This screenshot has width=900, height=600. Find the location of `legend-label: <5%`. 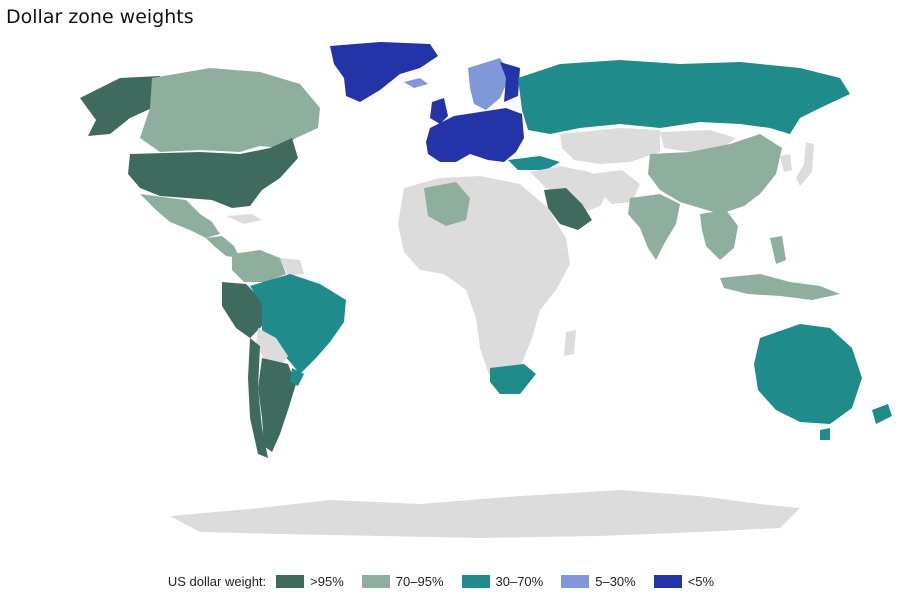

legend-label: <5% is located at coordinates (701, 581).